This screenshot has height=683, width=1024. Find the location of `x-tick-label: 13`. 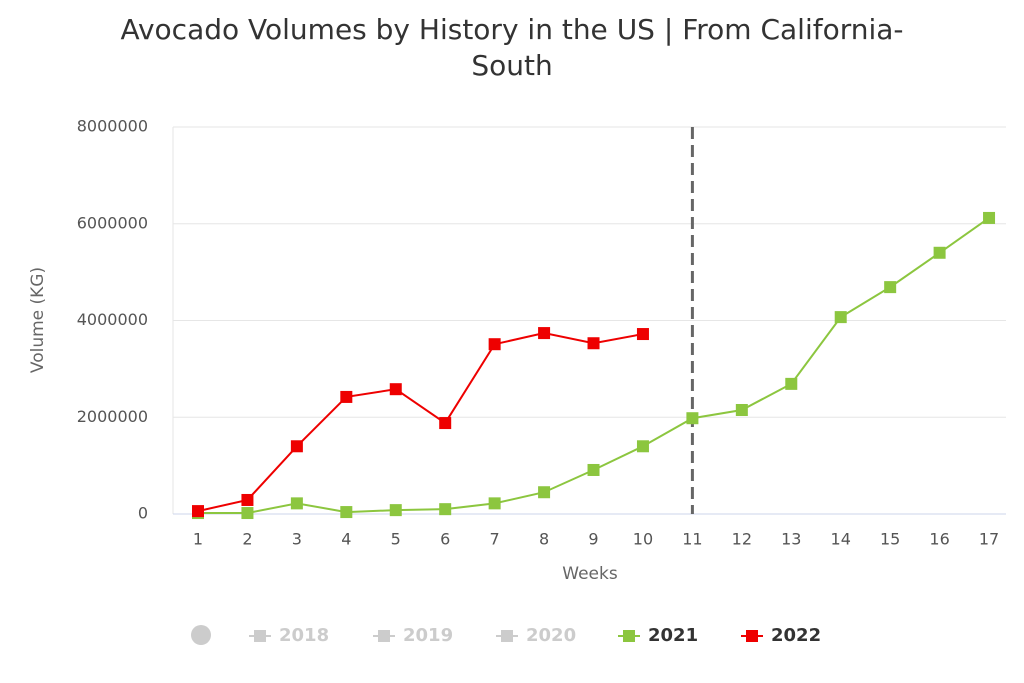

x-tick-label: 13 is located at coordinates (791, 539).